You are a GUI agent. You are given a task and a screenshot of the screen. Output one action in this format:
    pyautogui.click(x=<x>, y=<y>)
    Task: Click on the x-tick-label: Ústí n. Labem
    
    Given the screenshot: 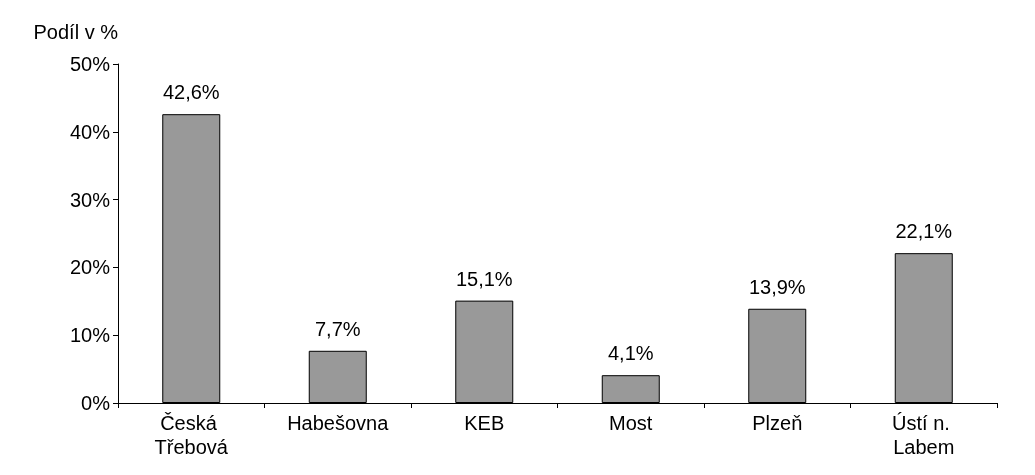 What is the action you would take?
    pyautogui.click(x=924, y=435)
    